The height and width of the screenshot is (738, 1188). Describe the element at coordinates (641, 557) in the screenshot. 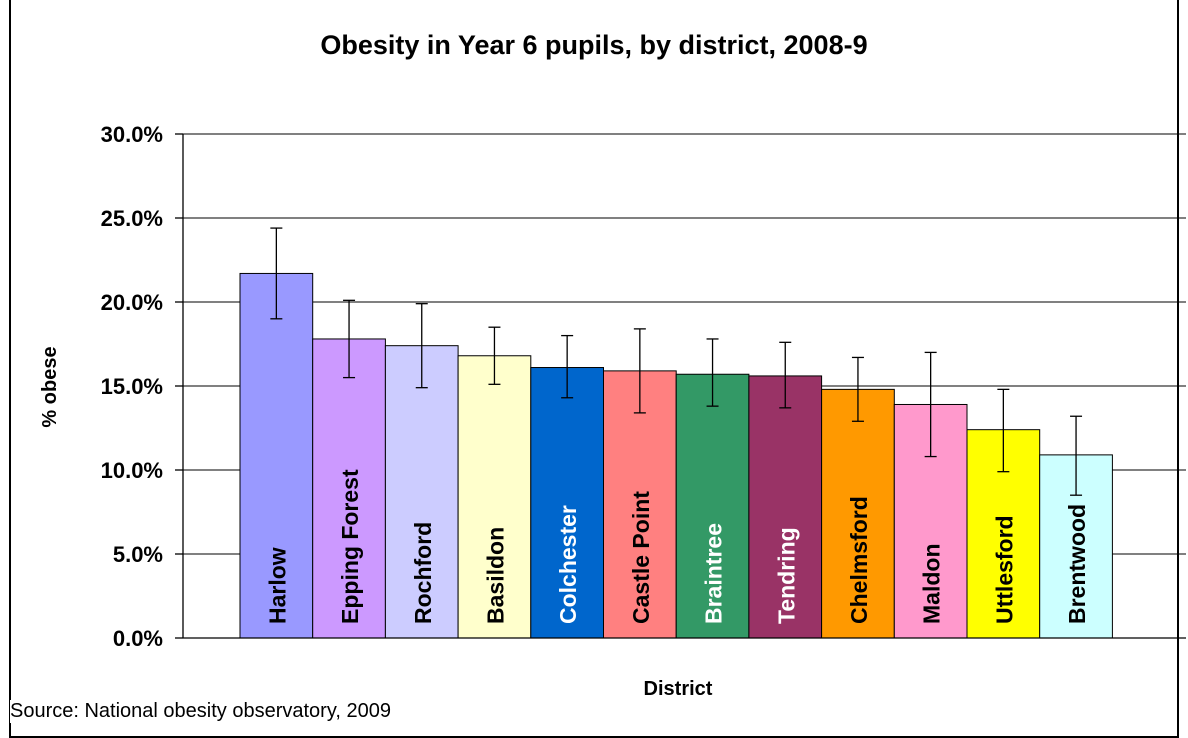

I see `category-label: Castle Point` at that location.